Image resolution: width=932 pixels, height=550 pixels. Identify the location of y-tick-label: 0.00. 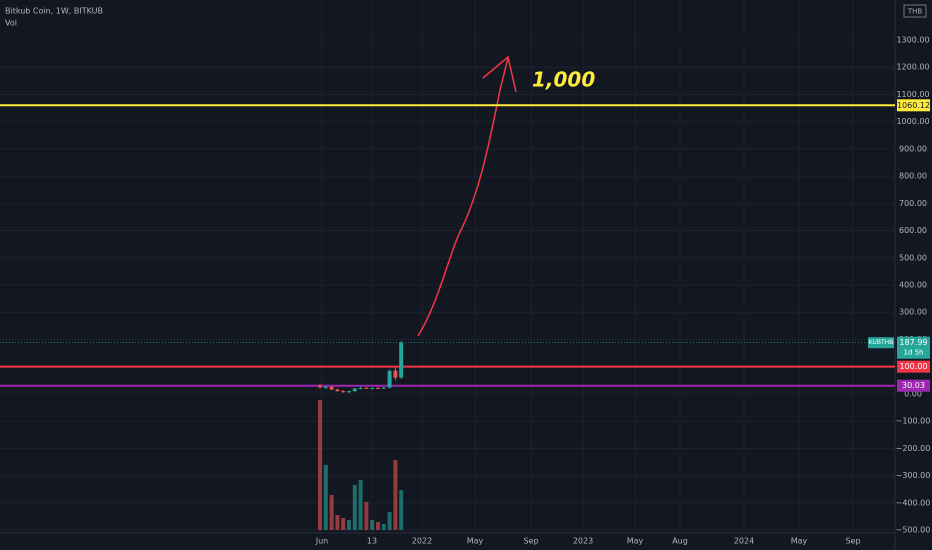
(913, 393).